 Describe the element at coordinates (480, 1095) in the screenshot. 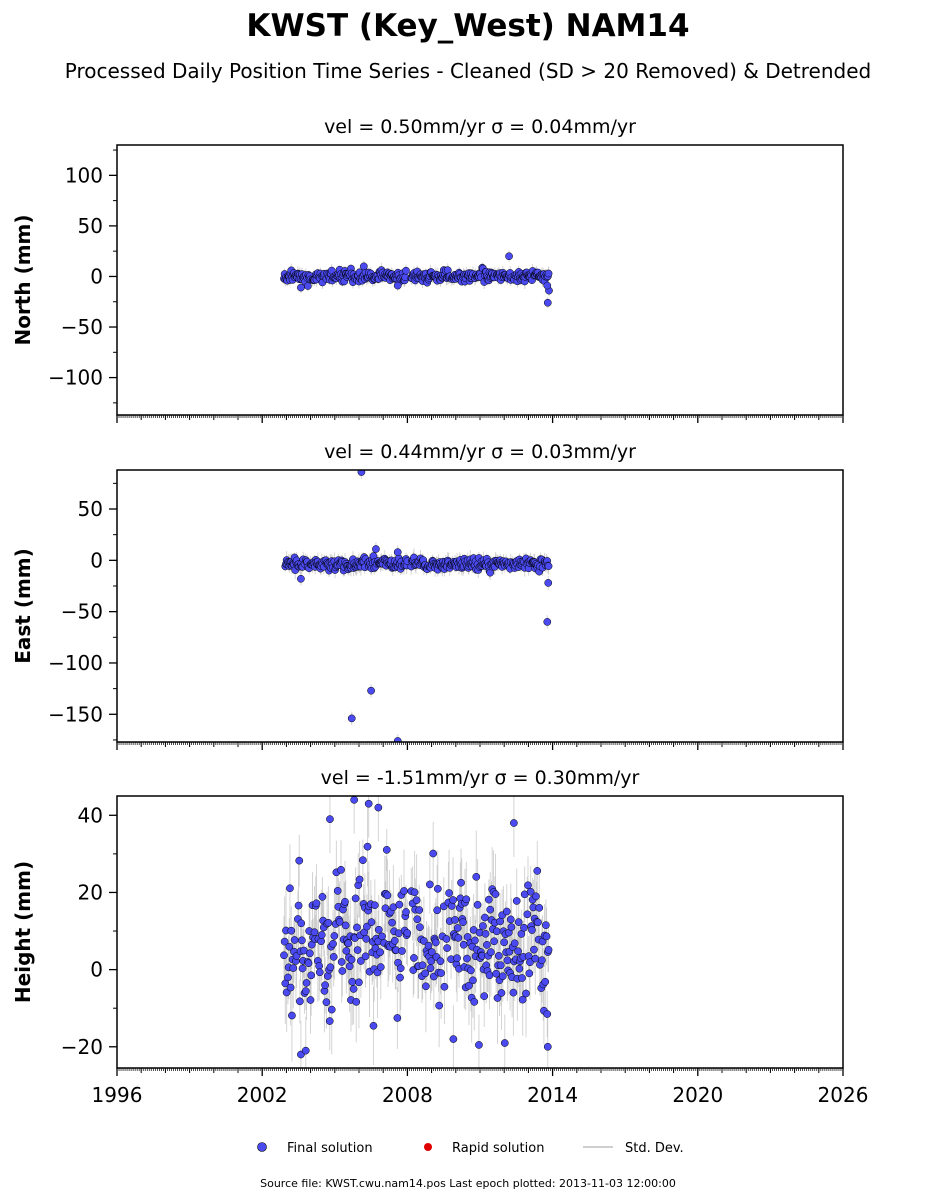

I see `x-tick-labels: 1996 2002 2008 2014 2020 2026` at that location.